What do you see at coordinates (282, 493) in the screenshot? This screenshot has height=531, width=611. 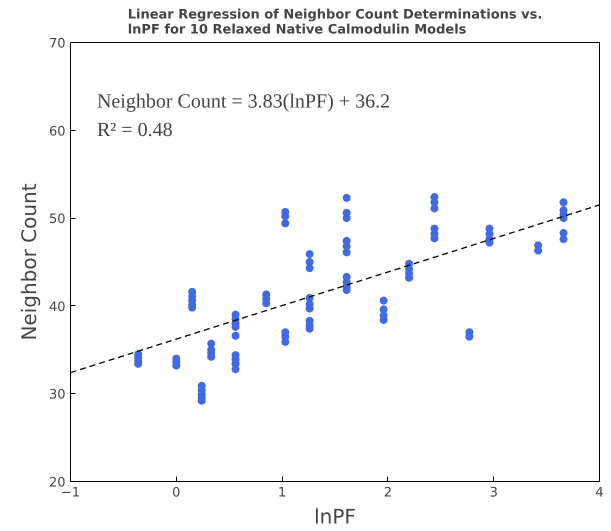 I see `x-tick-label: 1` at bounding box center [282, 493].